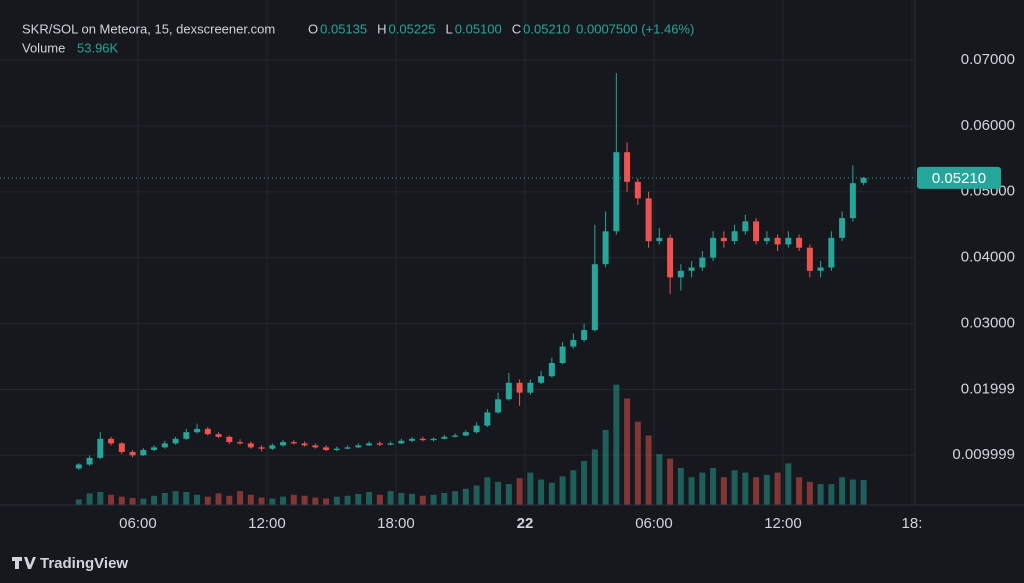 This screenshot has height=583, width=1024. I want to click on y-tick-label: 0.04000, so click(988, 257).